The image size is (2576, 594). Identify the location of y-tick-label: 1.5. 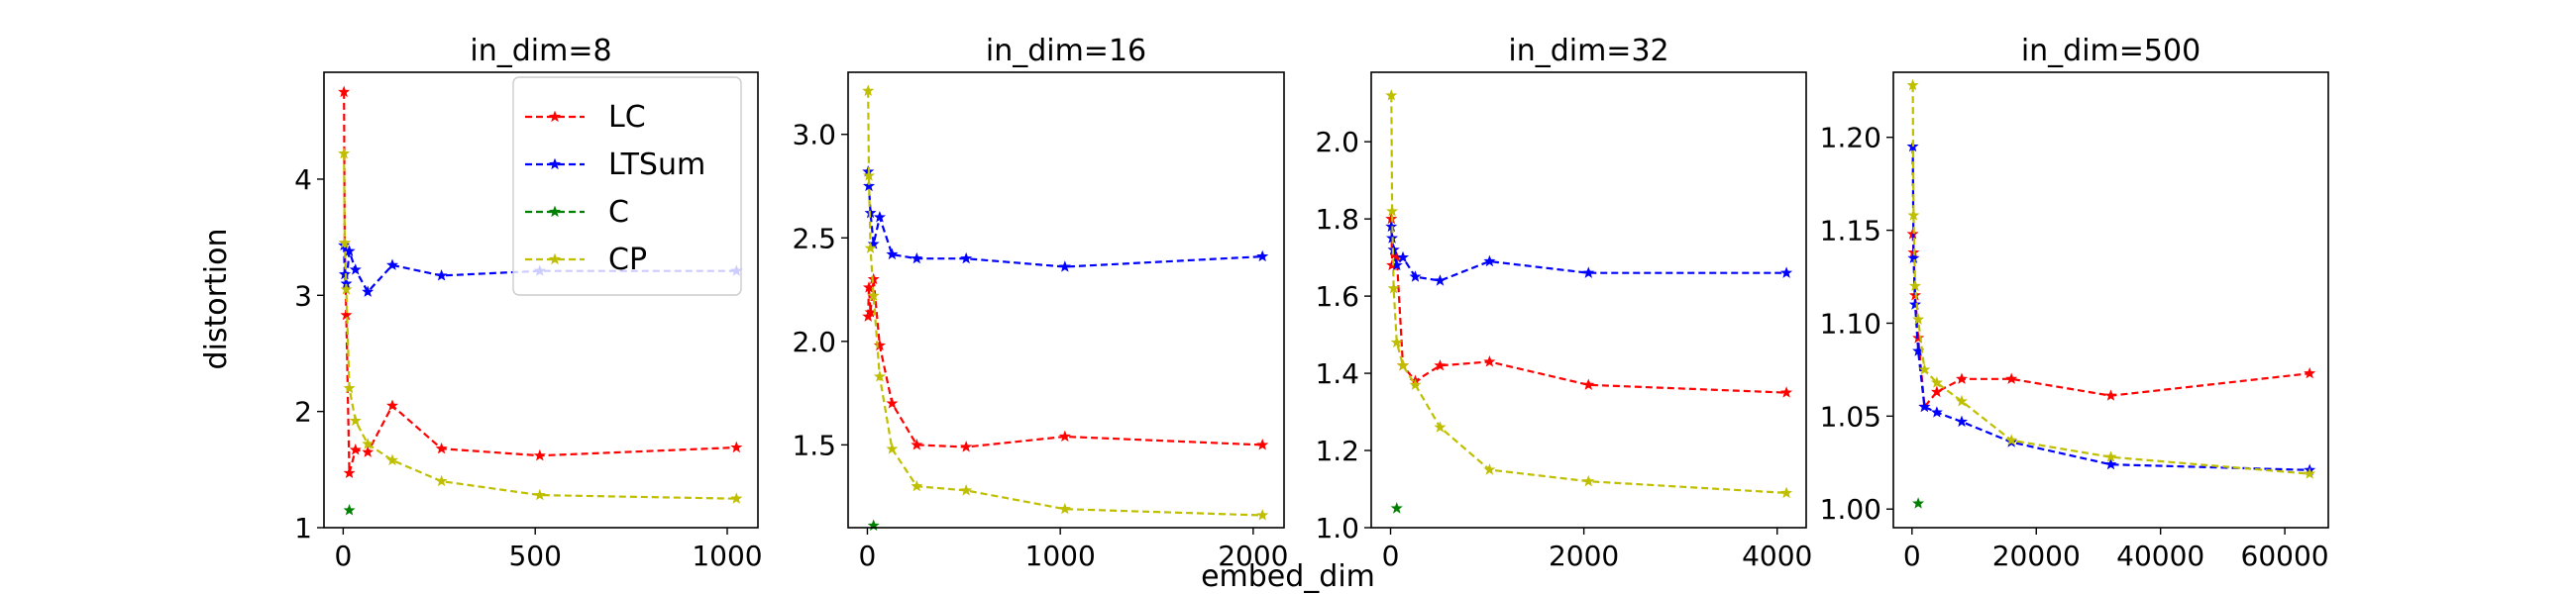
(814, 445).